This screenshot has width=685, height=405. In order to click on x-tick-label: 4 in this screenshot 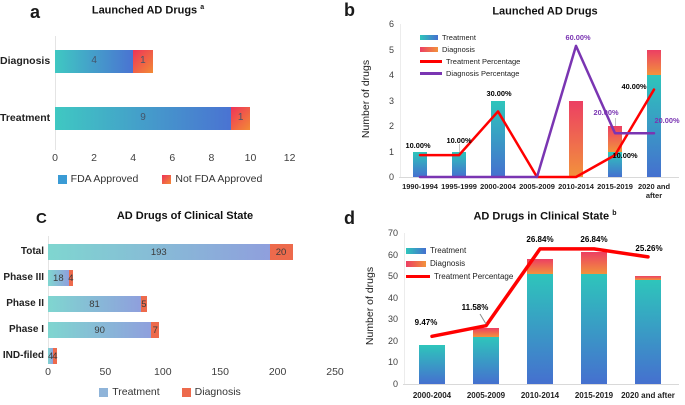, I will do `click(133, 158)`.